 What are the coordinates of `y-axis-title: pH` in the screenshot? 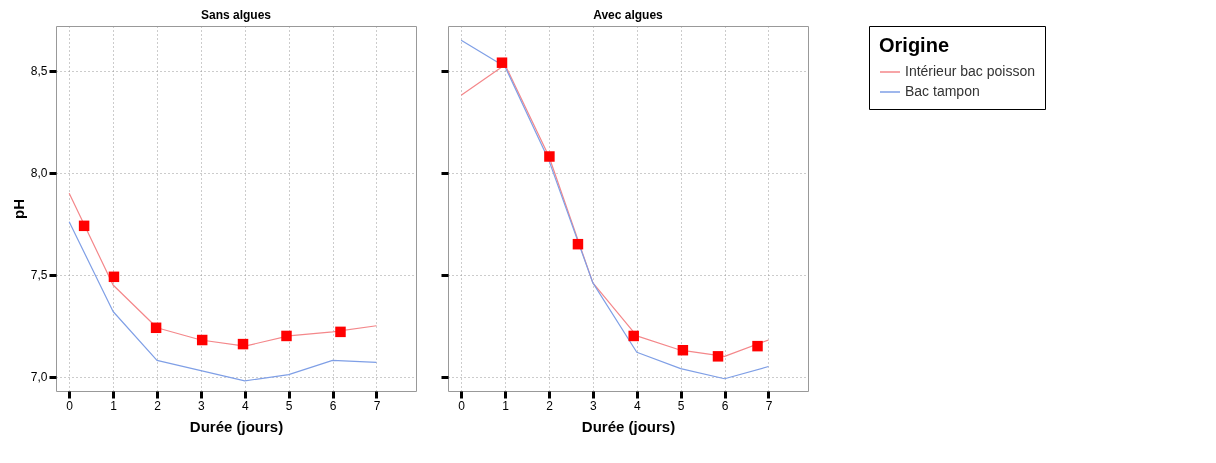 It's located at (18, 209).